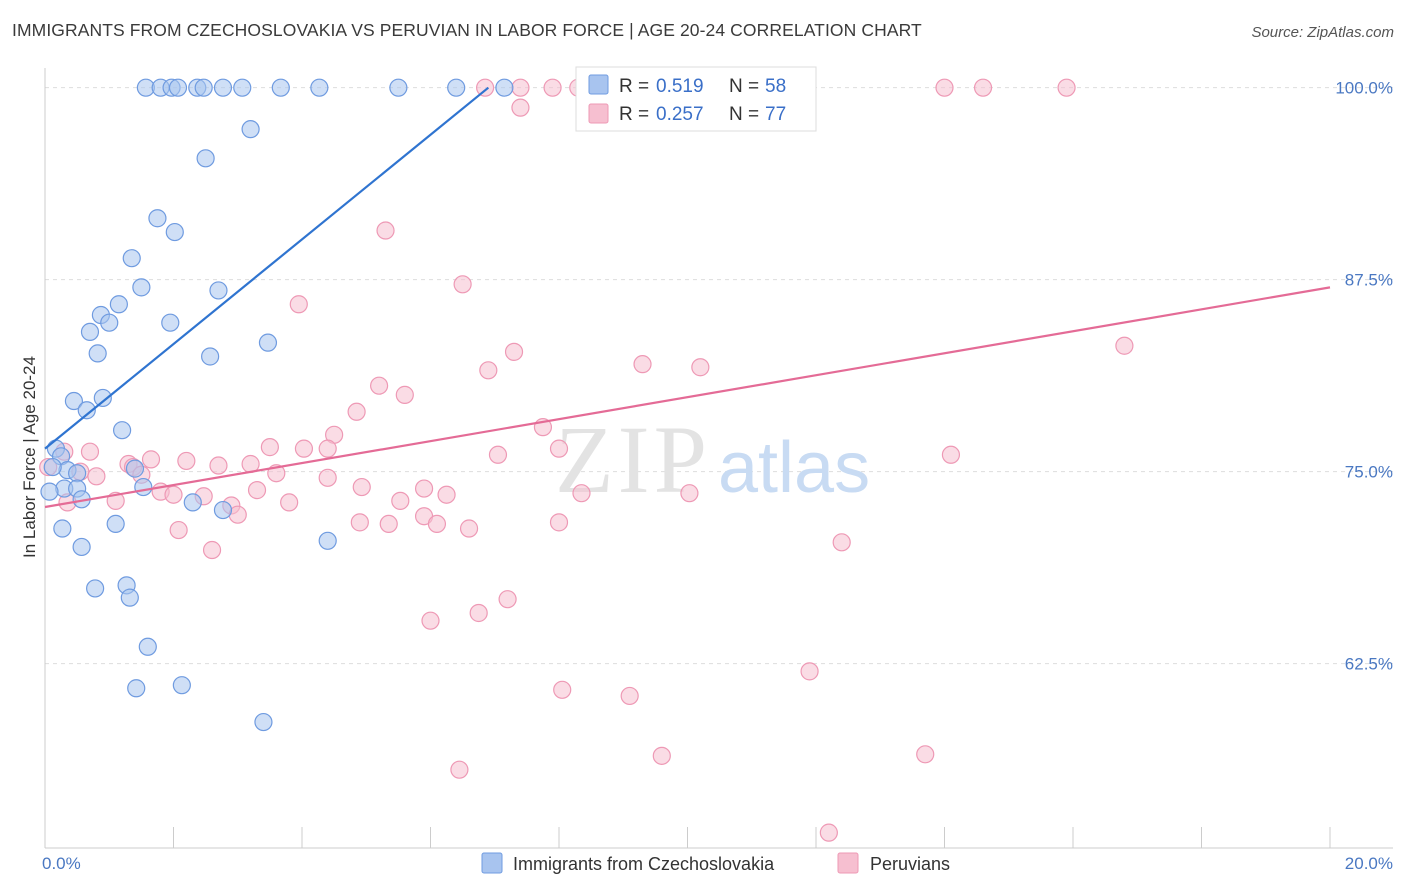 This screenshot has width=1406, height=892. I want to click on bottom-legend: Immigrants from Czechoslovakia Peruvians, so click(715, 863).